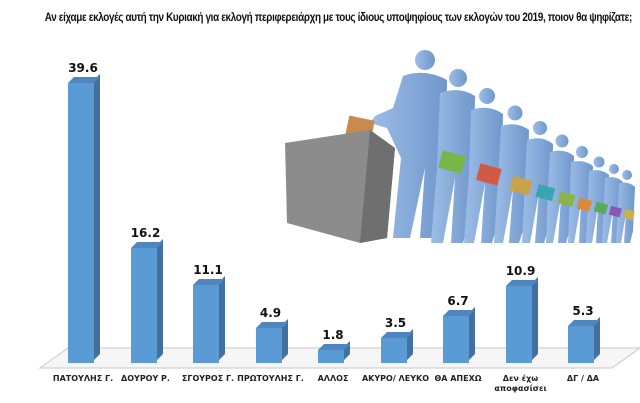 This screenshot has width=640, height=403. Describe the element at coordinates (270, 313) in the screenshot. I see `value-label: 4.9` at that location.